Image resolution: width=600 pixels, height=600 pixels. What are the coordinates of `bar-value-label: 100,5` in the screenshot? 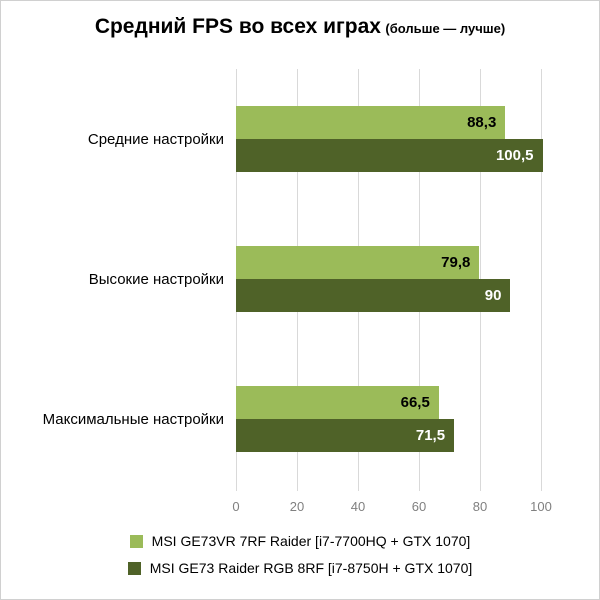 It's located at (514, 155).